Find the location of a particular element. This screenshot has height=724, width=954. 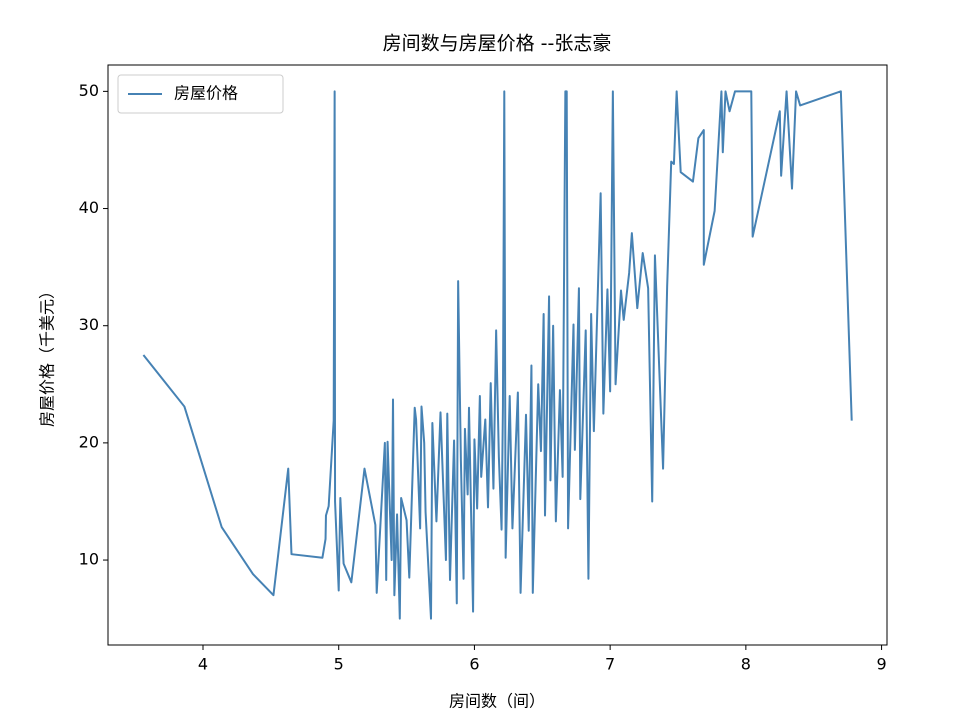

x-tick-label: 4 is located at coordinates (203, 664).